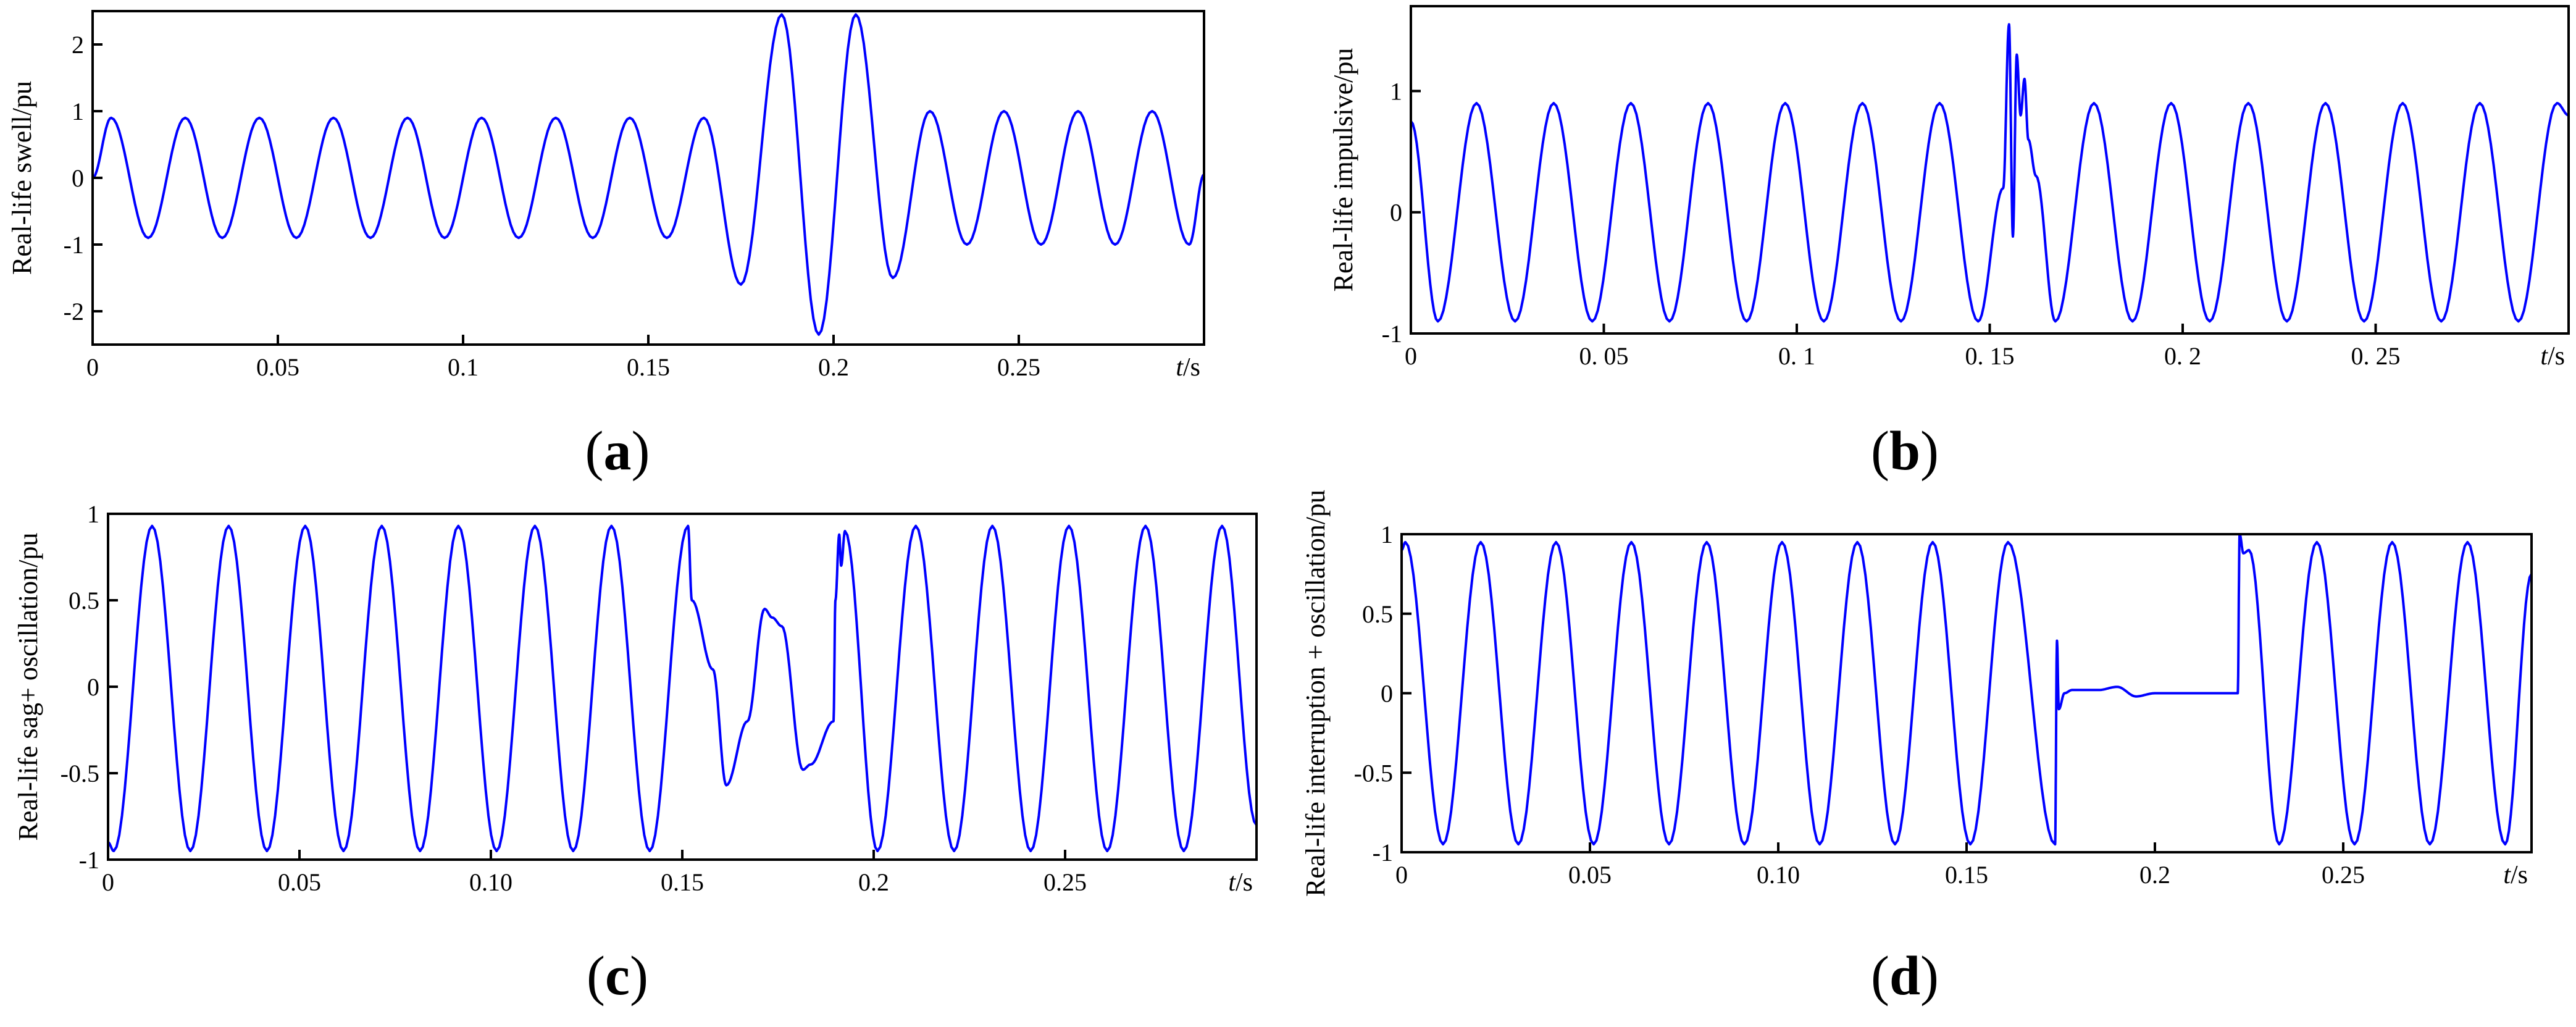  I want to click on x-tick-label-d-4: 0.2, so click(2154, 875).